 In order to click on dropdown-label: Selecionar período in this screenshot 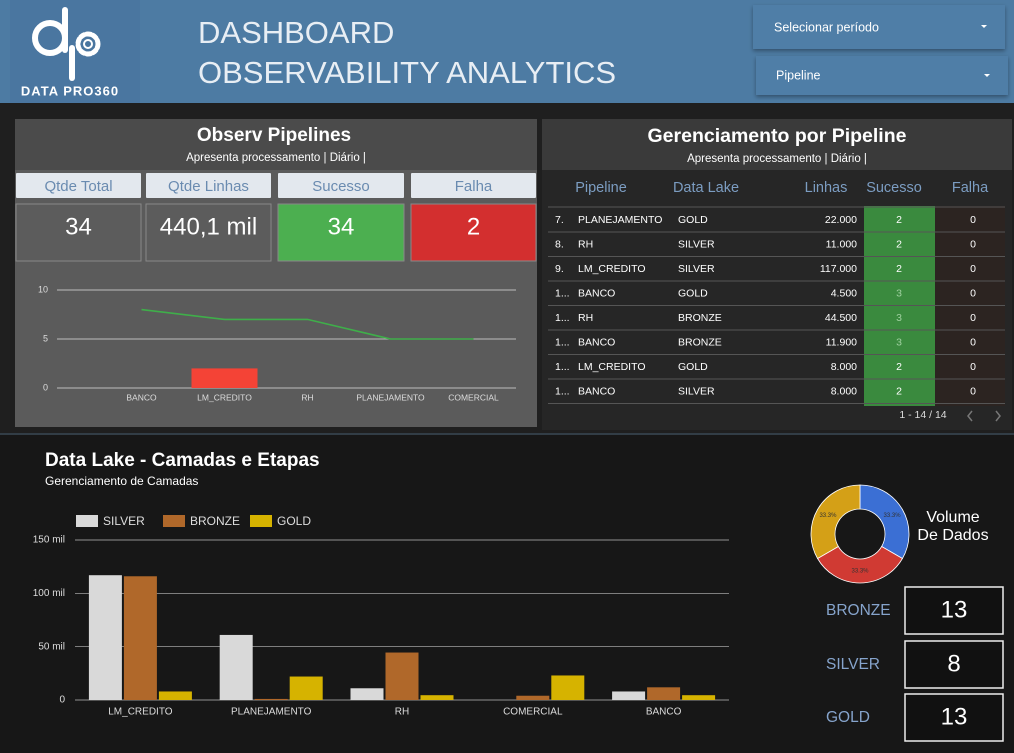, I will do `click(826, 27)`.